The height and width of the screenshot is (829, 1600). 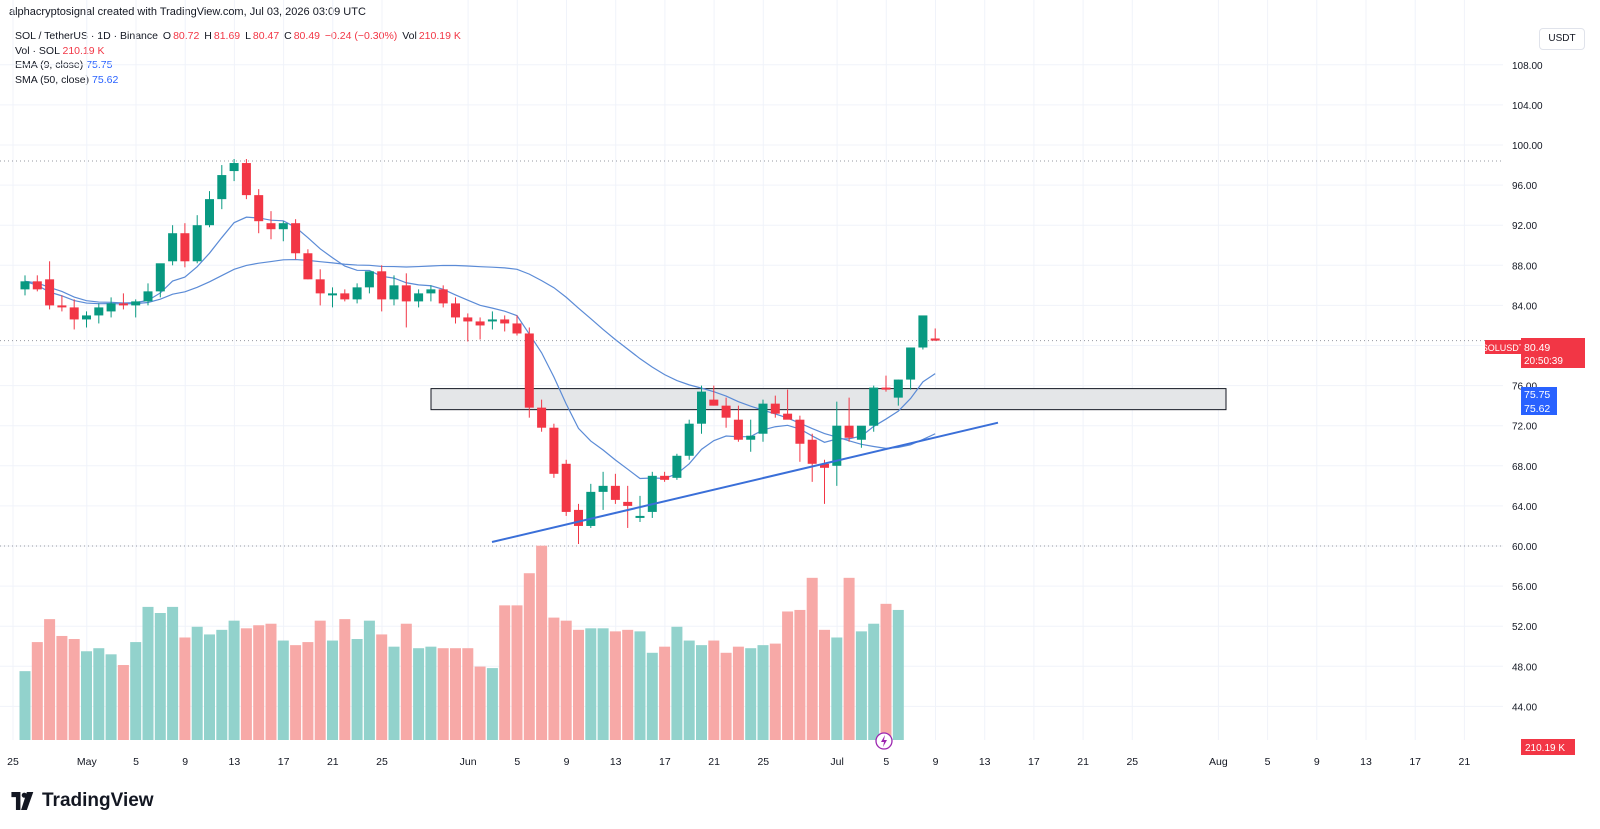 I want to click on volume-badge: 210.19 K, so click(x=1548, y=747).